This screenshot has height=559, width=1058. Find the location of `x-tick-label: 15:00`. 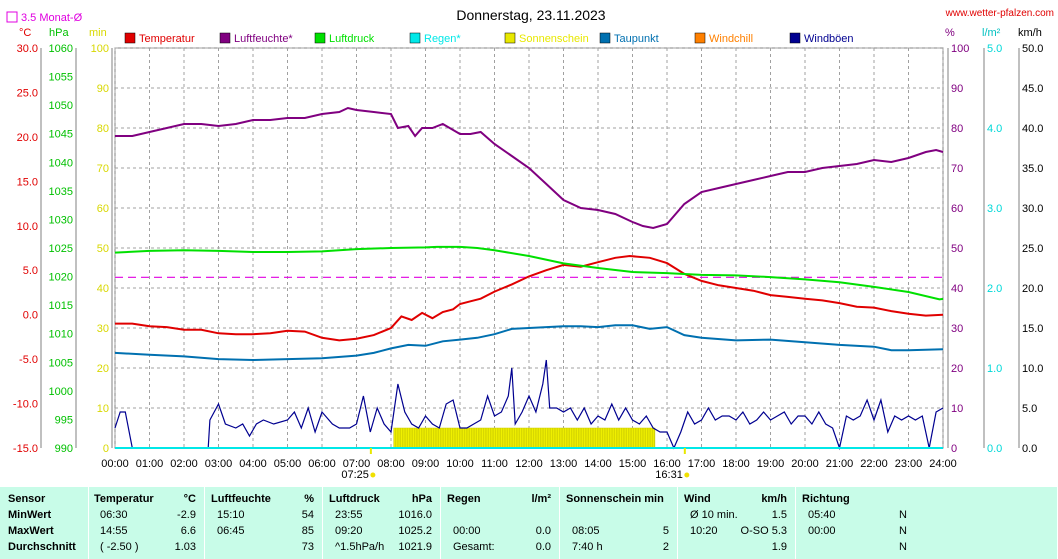

x-tick-label: 15:00 is located at coordinates (633, 464).